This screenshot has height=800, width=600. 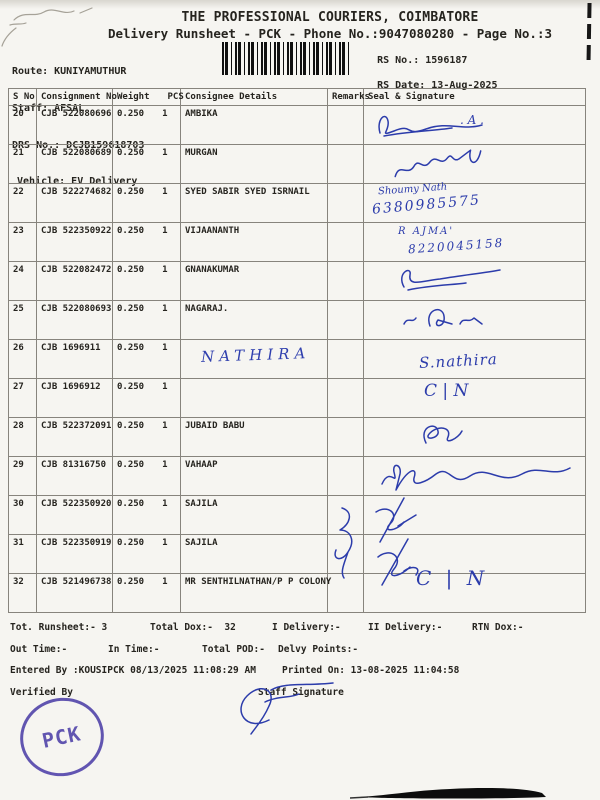 I want to click on consignee-cell: AMBIKA, so click(x=254, y=125).